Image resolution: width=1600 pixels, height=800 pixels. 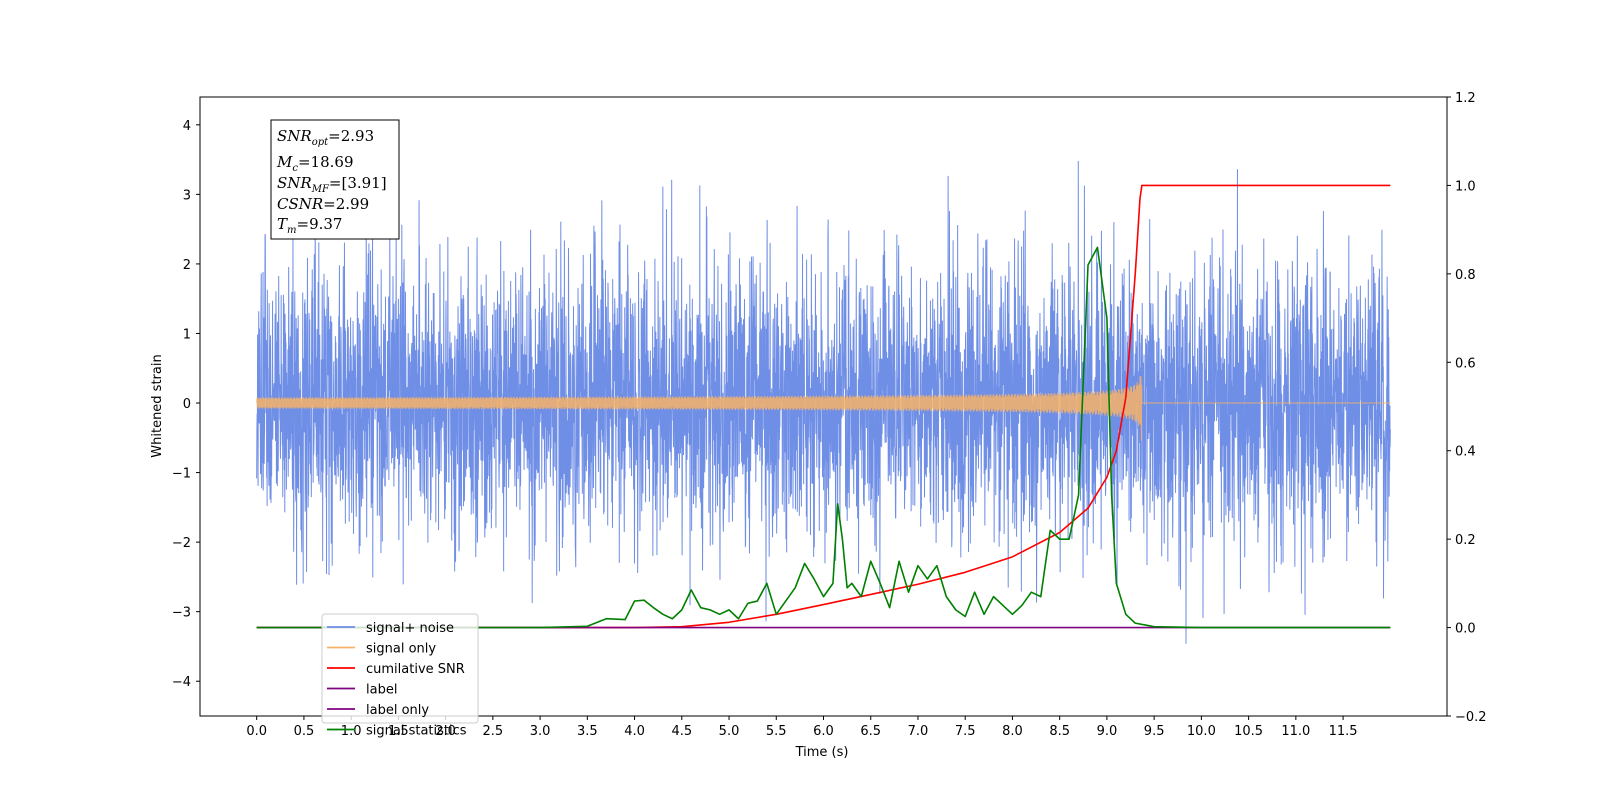 What do you see at coordinates (1295, 731) in the screenshot?
I see `x-tick-label: 11.0` at bounding box center [1295, 731].